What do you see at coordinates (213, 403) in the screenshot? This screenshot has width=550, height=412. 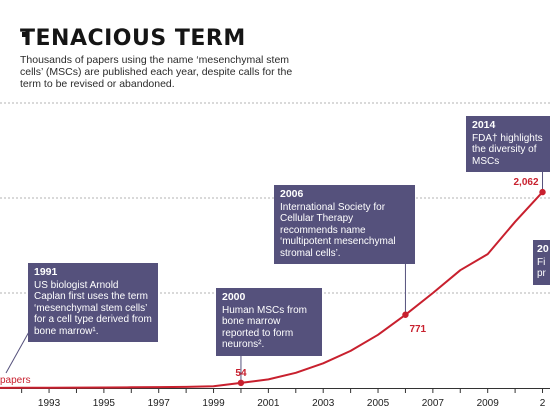 I see `tick-label: 1999` at bounding box center [213, 403].